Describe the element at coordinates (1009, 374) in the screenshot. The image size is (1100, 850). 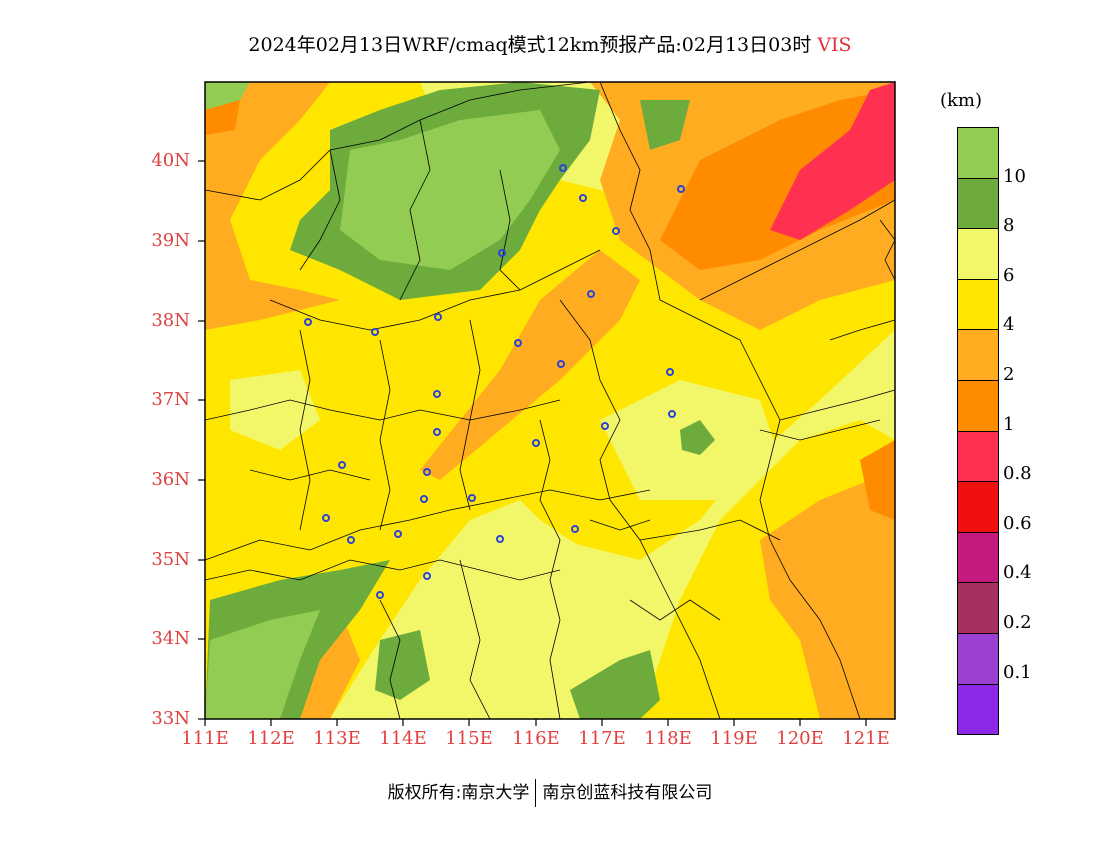
I see `colorbar-label: 2` at that location.